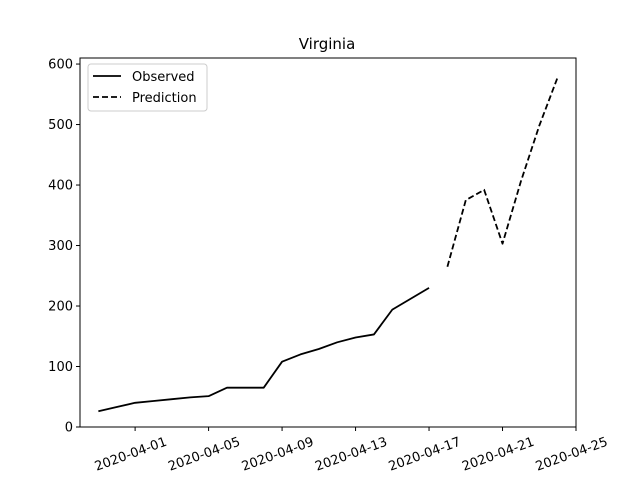 This screenshot has width=640, height=480. What do you see at coordinates (69, 428) in the screenshot?
I see `y-tick-label: 0` at bounding box center [69, 428].